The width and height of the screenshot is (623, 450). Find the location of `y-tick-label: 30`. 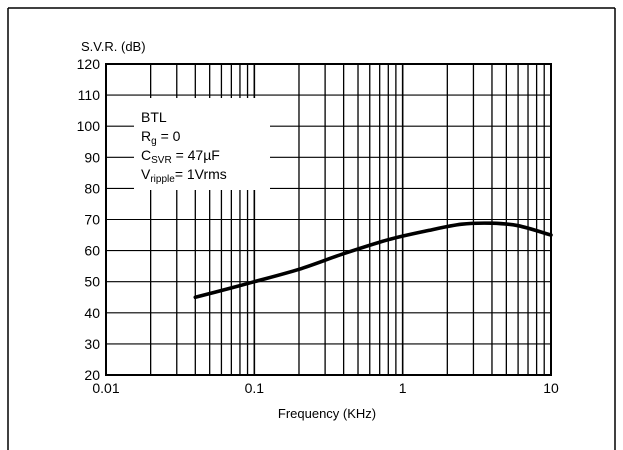

y-tick-label: 30 is located at coordinates (92, 344).